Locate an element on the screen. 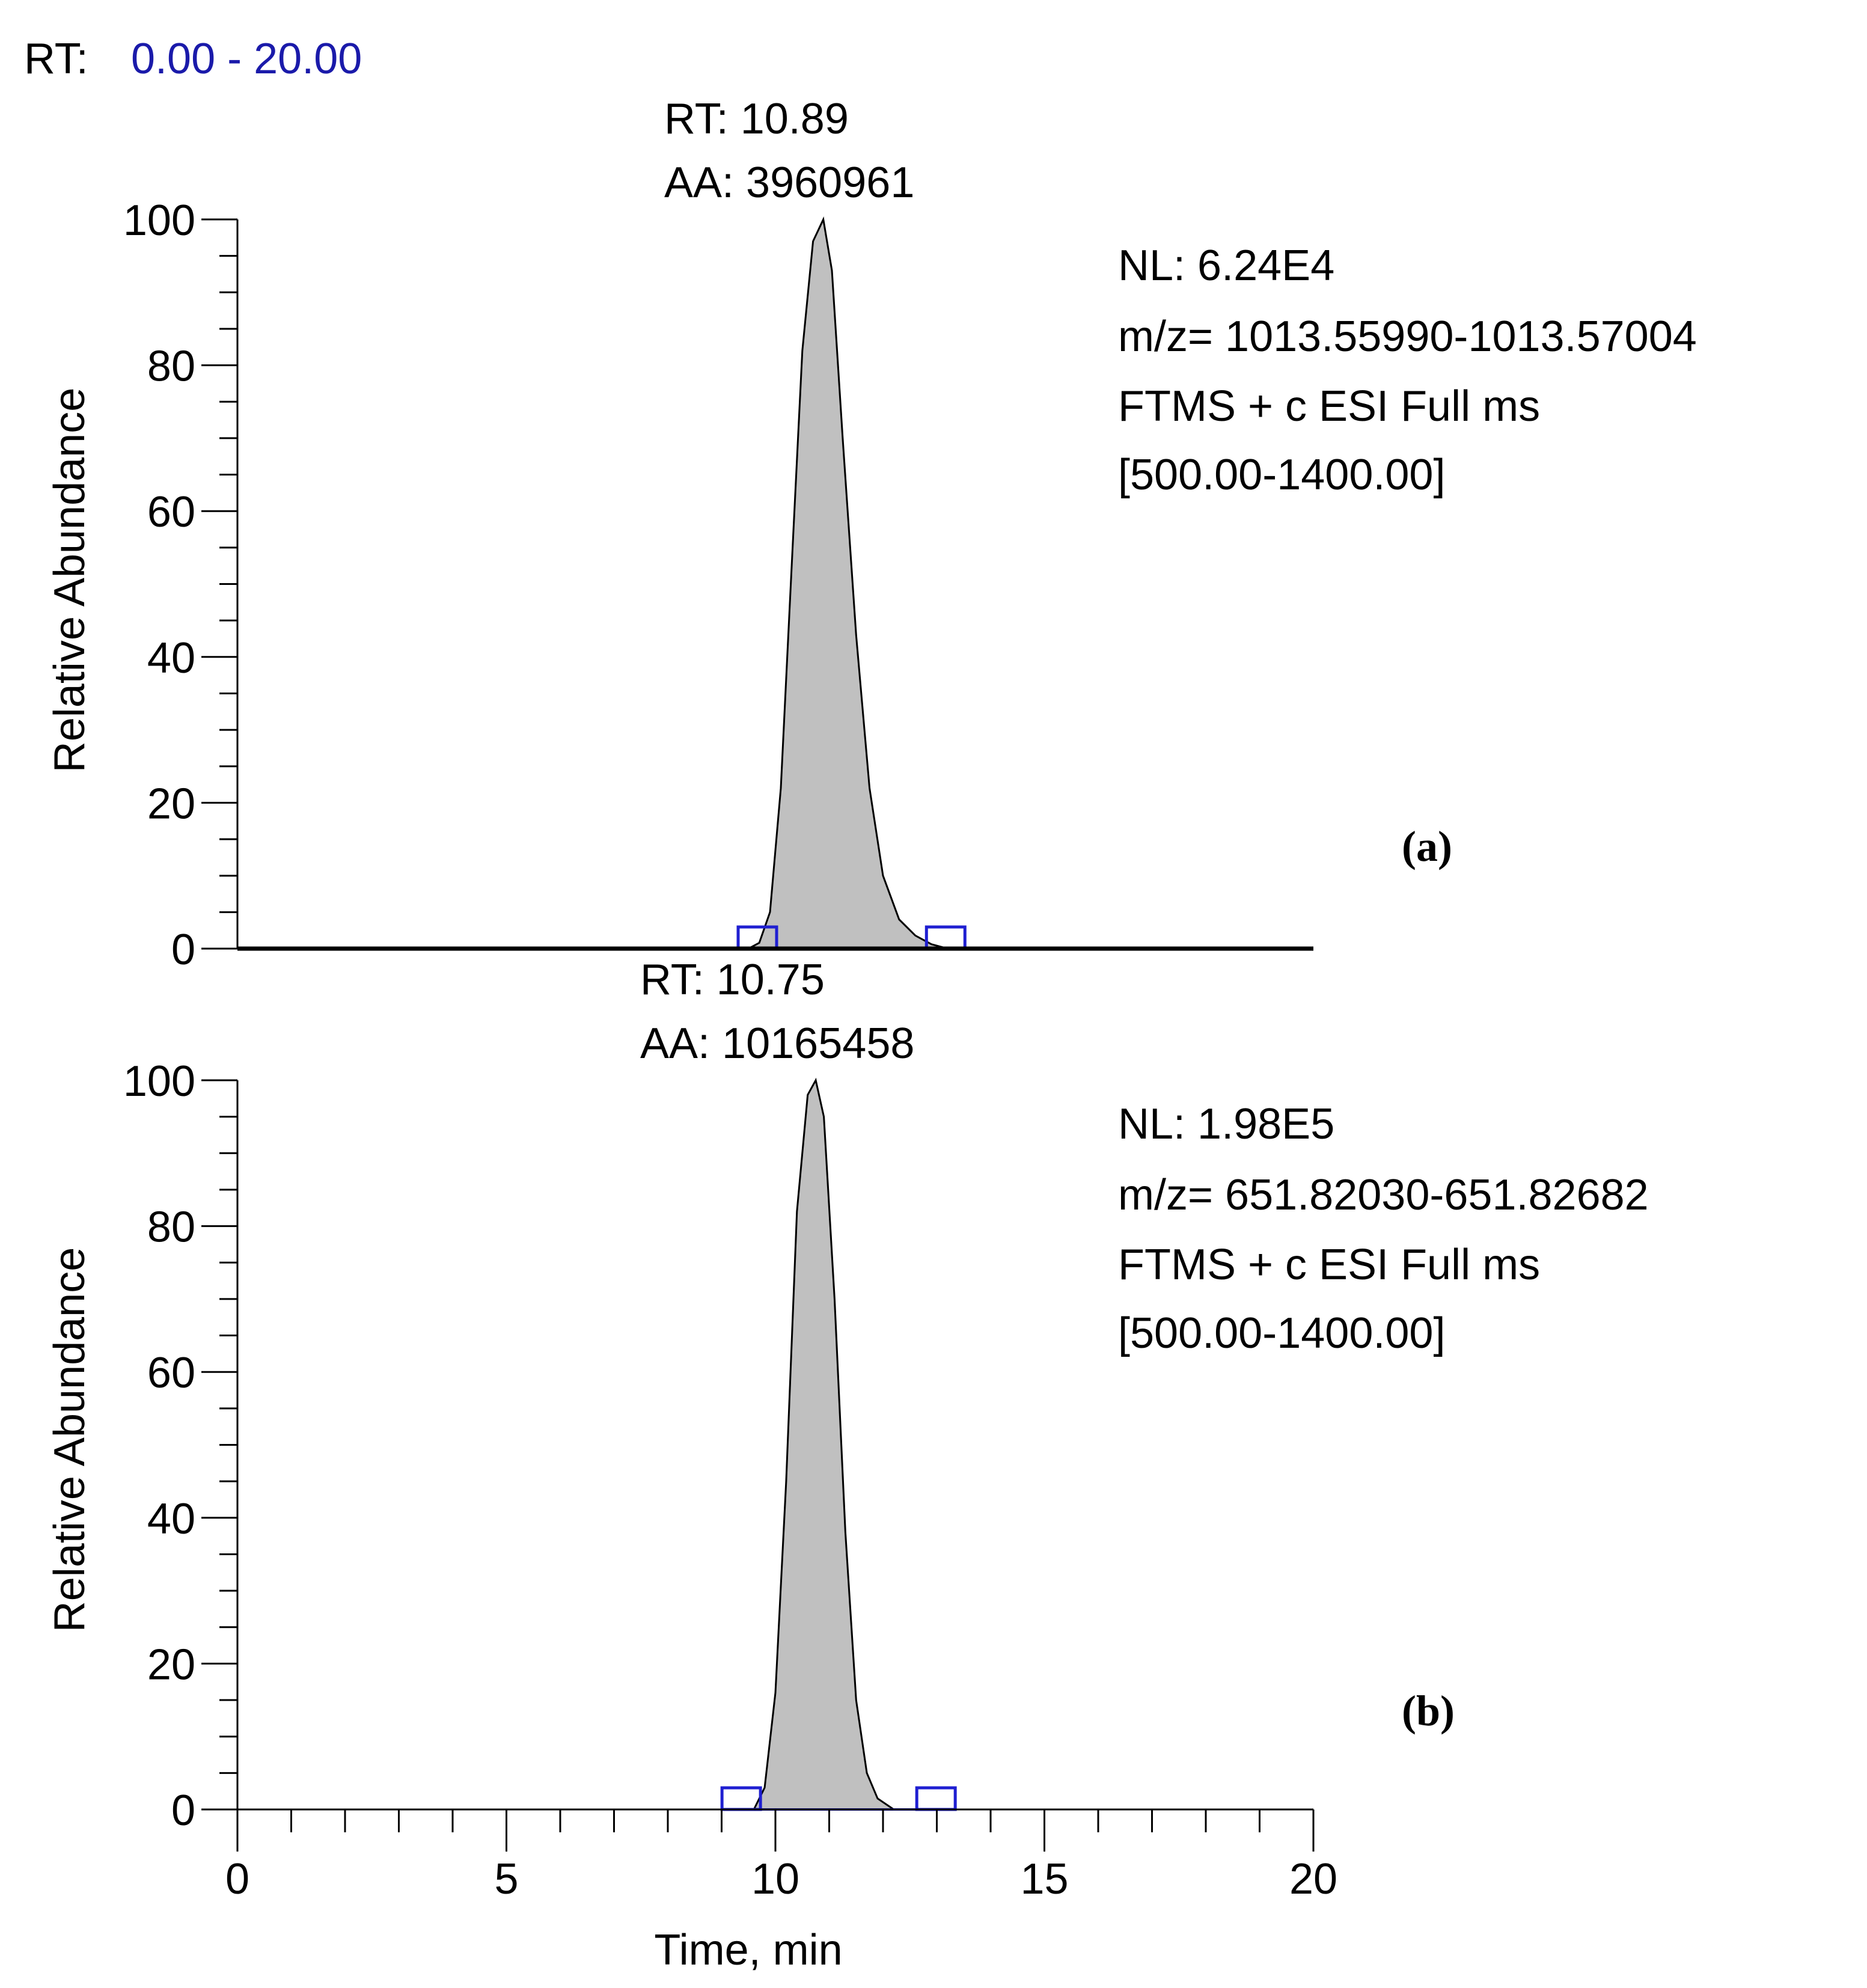 This screenshot has width=1867, height=1988. x-tick-label-20: 20 is located at coordinates (1313, 1879).